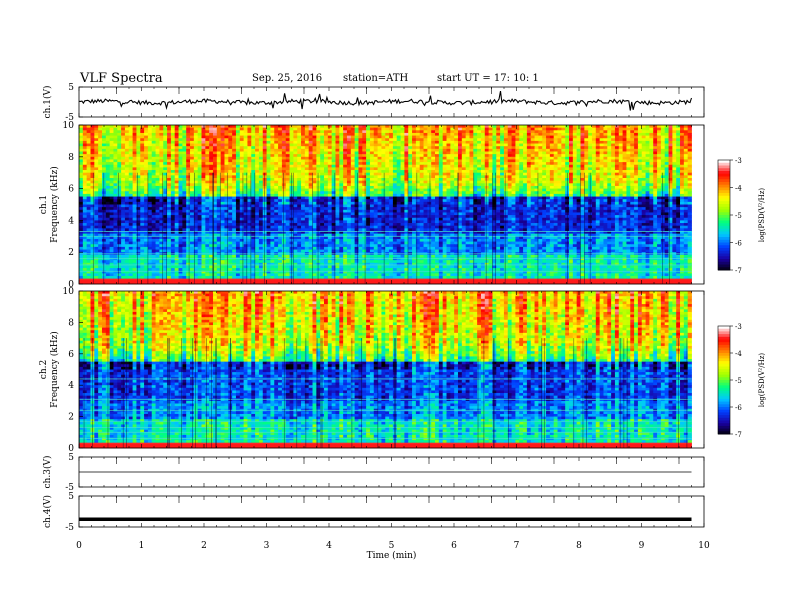  Describe the element at coordinates (738, 327) in the screenshot. I see `colorbar-ch2-tick-0: -3` at that location.